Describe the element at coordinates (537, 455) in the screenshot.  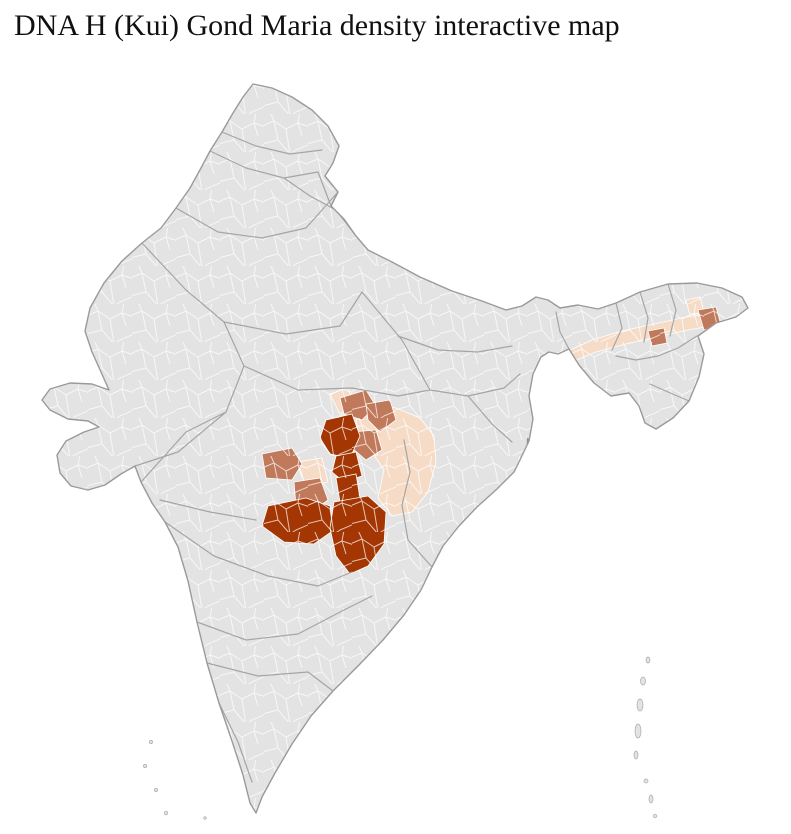
I see `delta-patch` at that location.